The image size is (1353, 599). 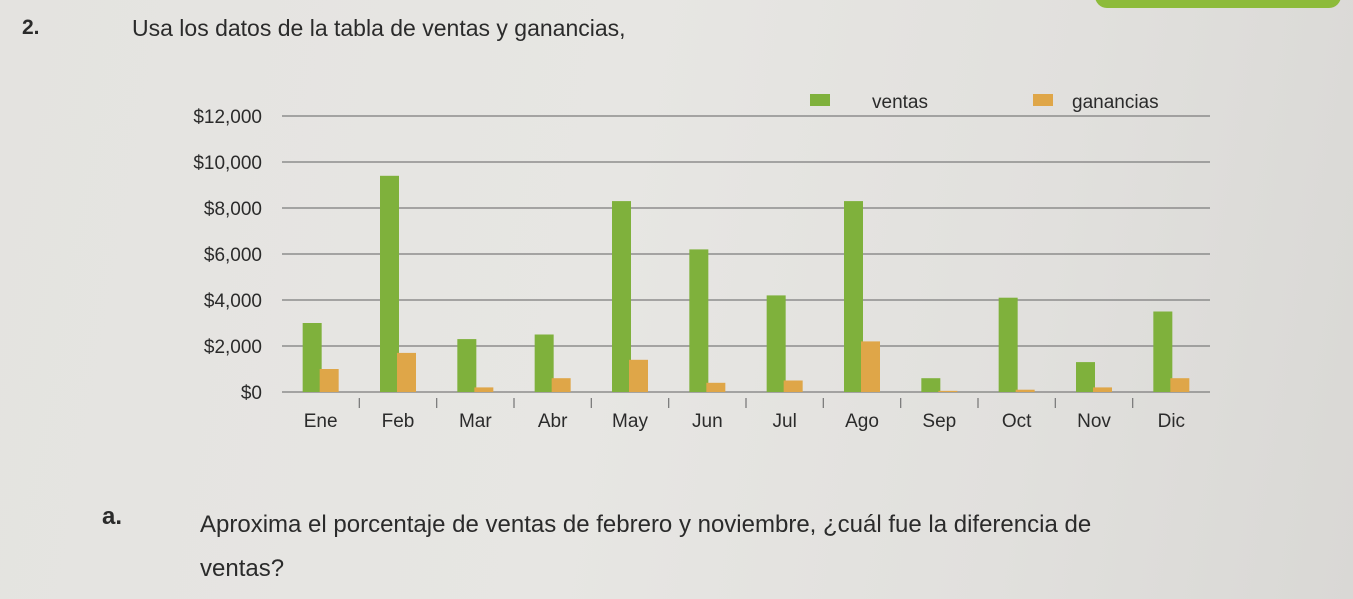 I want to click on question-number: 2., so click(x=31, y=27).